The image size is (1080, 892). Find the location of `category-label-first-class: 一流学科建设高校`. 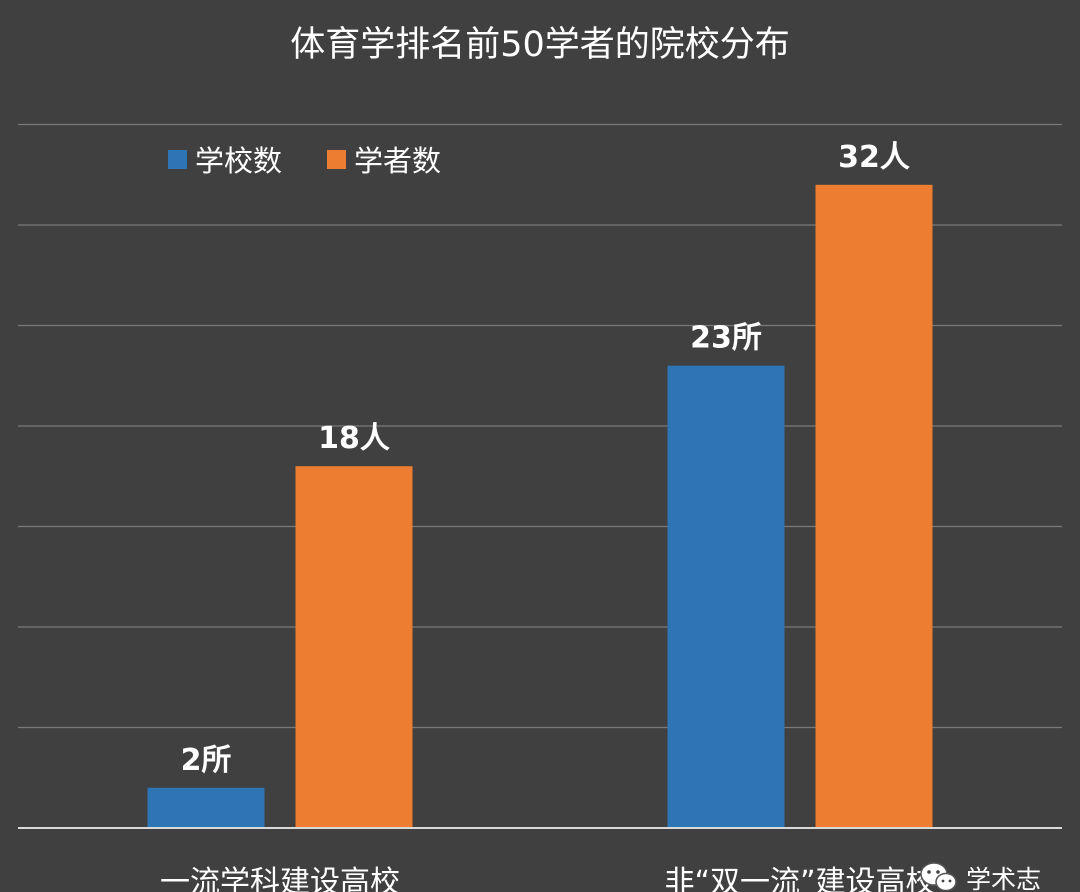

category-label-first-class: 一流学科建设高校 is located at coordinates (280, 878).